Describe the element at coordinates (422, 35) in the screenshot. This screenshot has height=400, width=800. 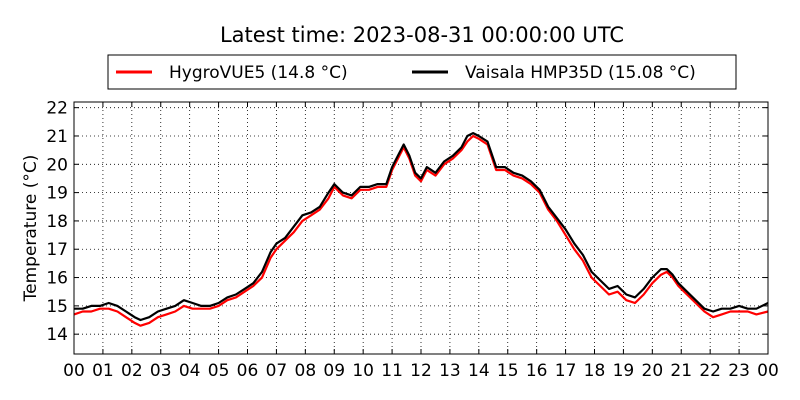
I see `chart-title: Latest time: 2023-08-31 00:00:00 UTC` at that location.